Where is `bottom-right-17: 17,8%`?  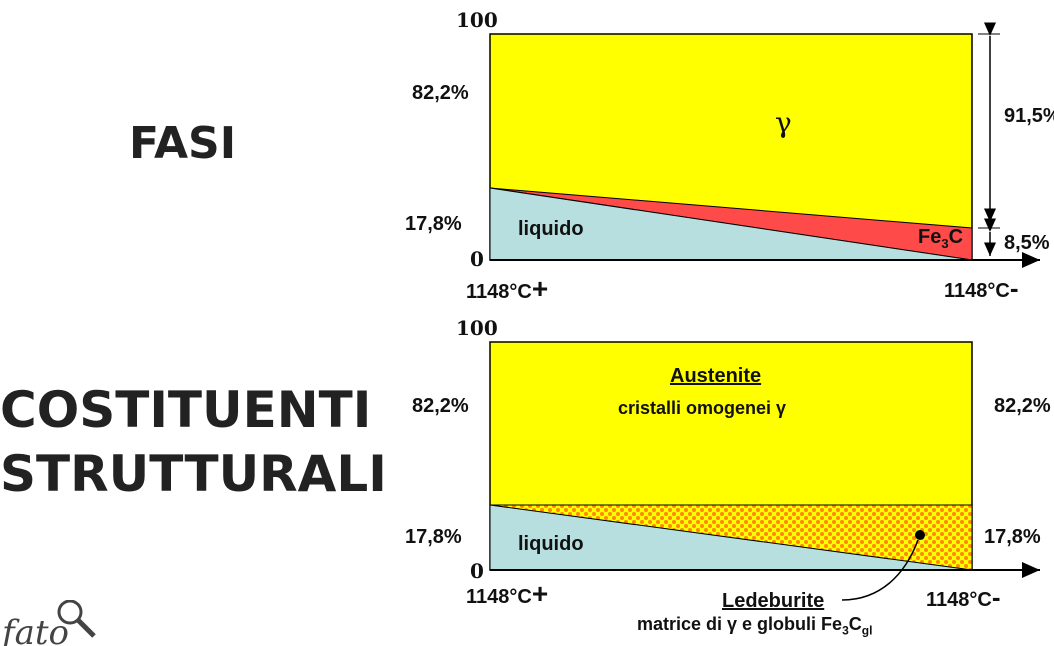
bottom-right-17: 17,8% is located at coordinates (1012, 537).